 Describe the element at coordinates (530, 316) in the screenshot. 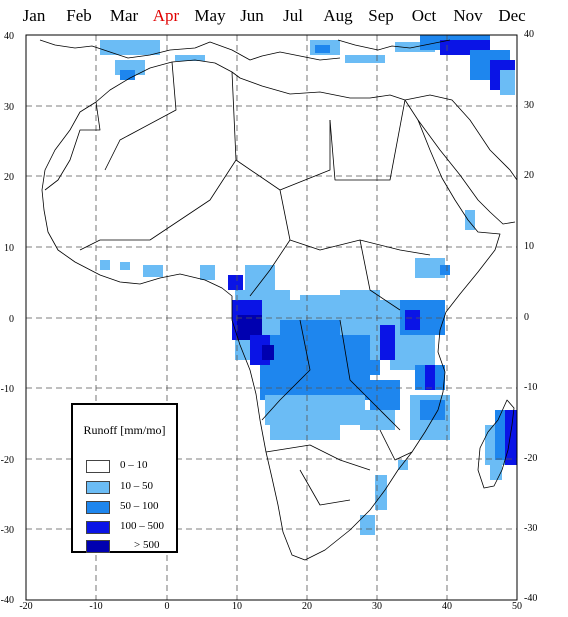

I see `lat-tick-labels-right: 40 30 20 10 0 -10 -20 -30 -40` at that location.